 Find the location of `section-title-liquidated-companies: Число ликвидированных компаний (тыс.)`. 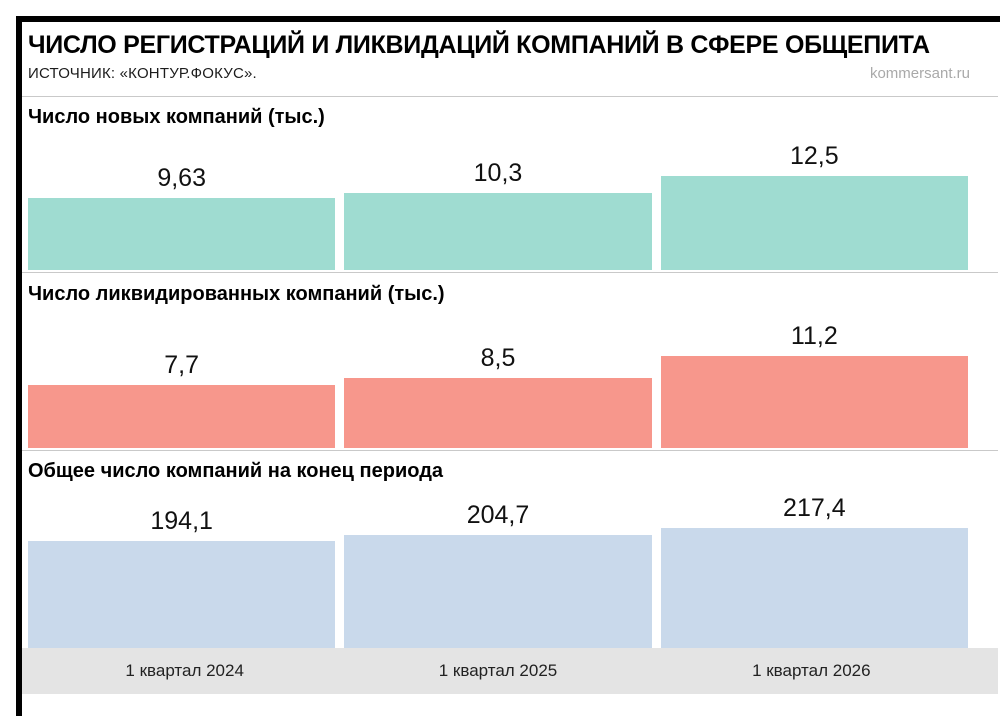

section-title-liquidated-companies: Число ликвидированных компаний (тыс.) is located at coordinates (236, 294).